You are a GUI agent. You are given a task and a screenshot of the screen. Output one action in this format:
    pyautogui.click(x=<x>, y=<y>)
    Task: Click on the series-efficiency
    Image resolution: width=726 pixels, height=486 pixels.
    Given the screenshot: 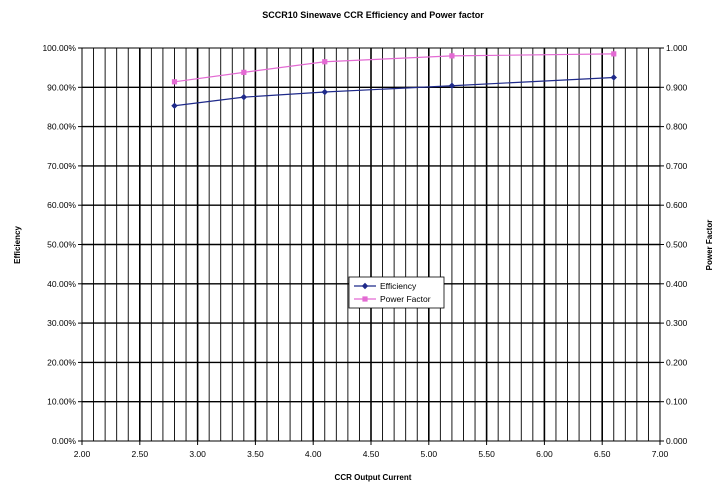 What is the action you would take?
    pyautogui.click(x=394, y=91)
    